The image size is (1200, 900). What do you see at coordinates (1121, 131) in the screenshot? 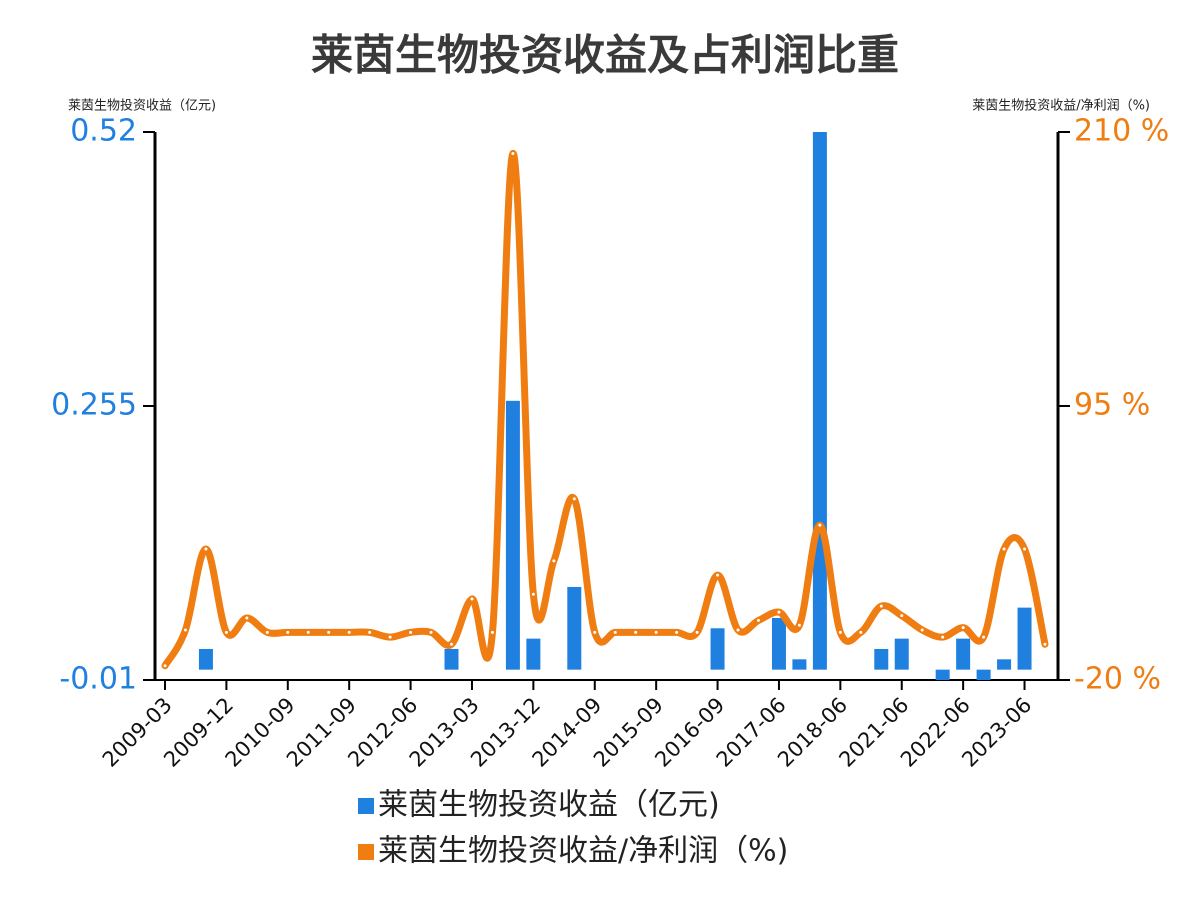
I see `y2-tick-label: 210 %` at bounding box center [1121, 131].